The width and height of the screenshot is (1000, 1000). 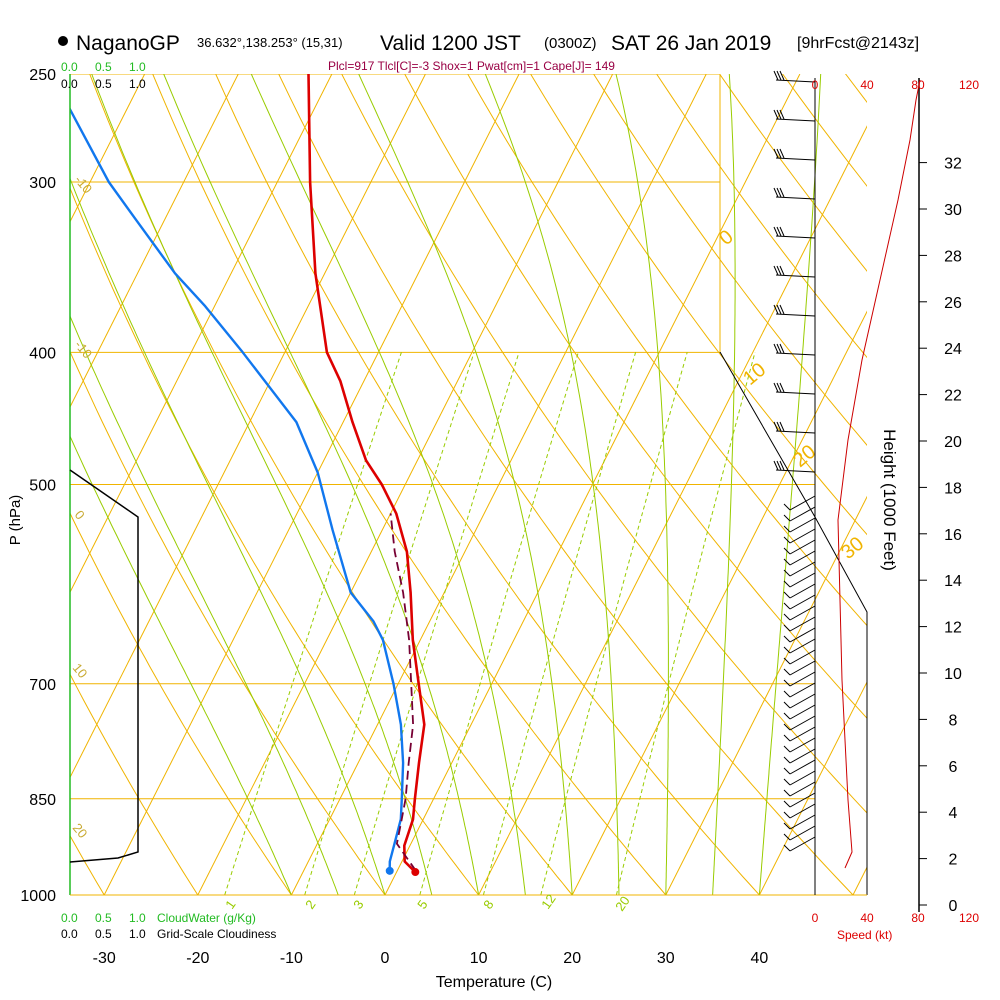 What do you see at coordinates (104, 958) in the screenshot?
I see `temperature-tick-label: -30` at bounding box center [104, 958].